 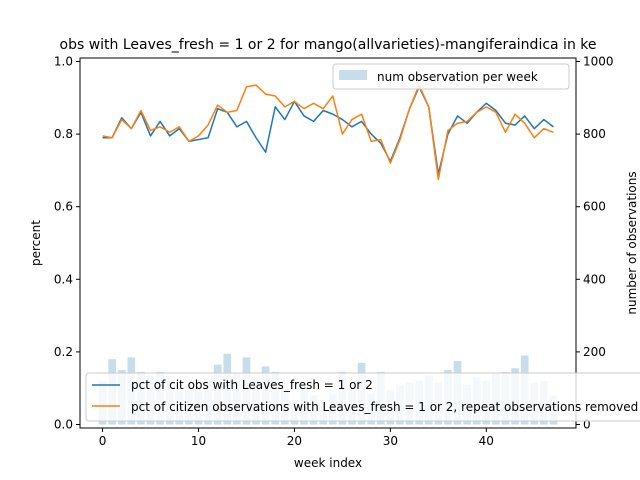 What do you see at coordinates (328, 463) in the screenshot?
I see `x-axis-label: week index` at bounding box center [328, 463].